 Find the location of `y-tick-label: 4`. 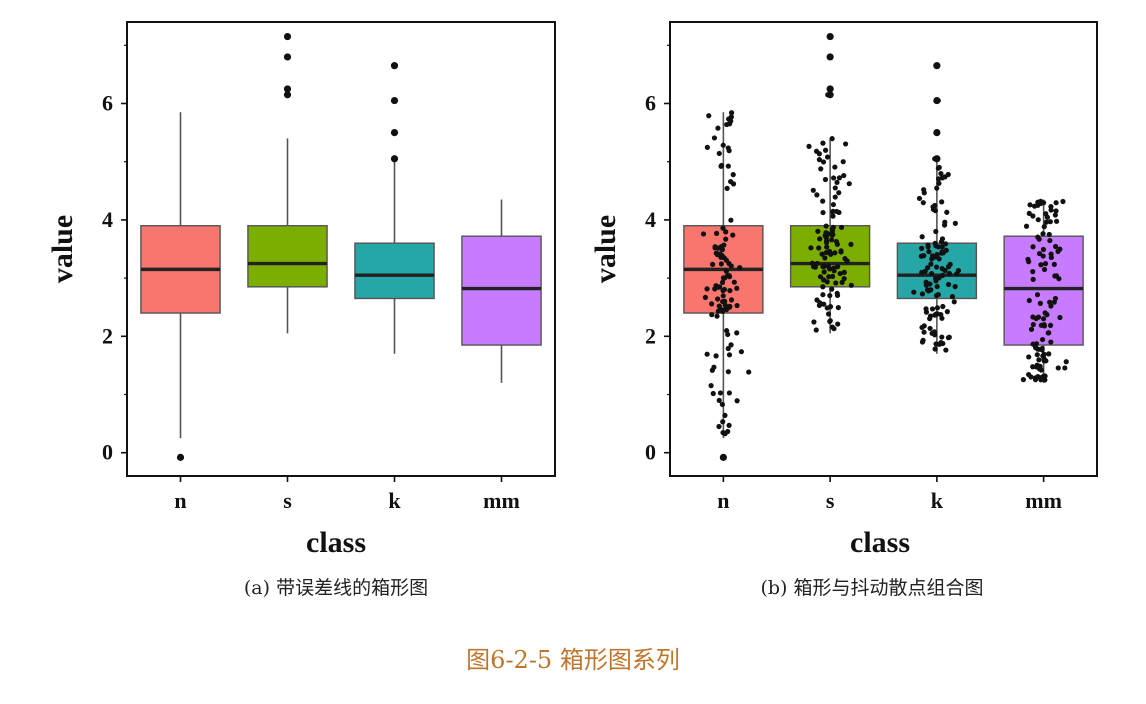

y-tick-label: 4 is located at coordinates (650, 219).